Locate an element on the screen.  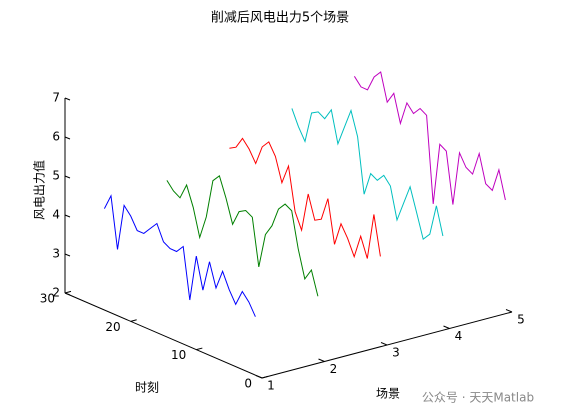
chart-title: 削减后风电出力5个场景 is located at coordinates (280, 18).